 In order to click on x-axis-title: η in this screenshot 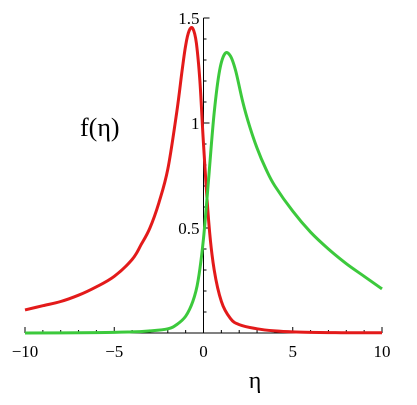, I will do `click(255, 381)`.